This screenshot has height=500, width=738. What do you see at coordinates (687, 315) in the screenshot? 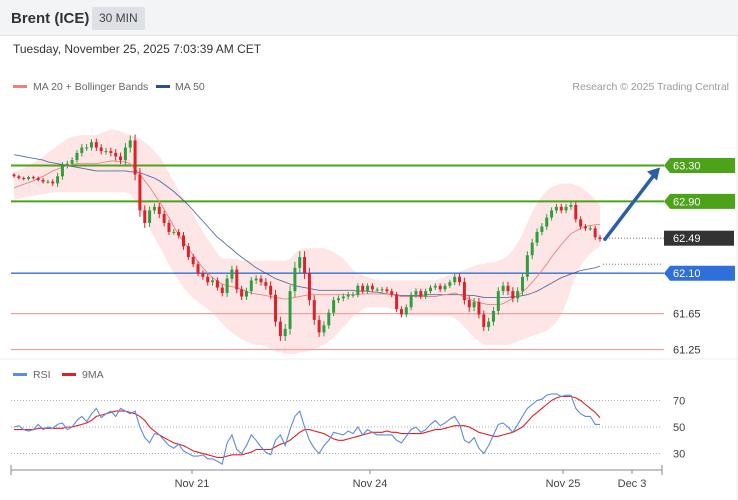
I see `support-level-label: 61.65` at bounding box center [687, 315].